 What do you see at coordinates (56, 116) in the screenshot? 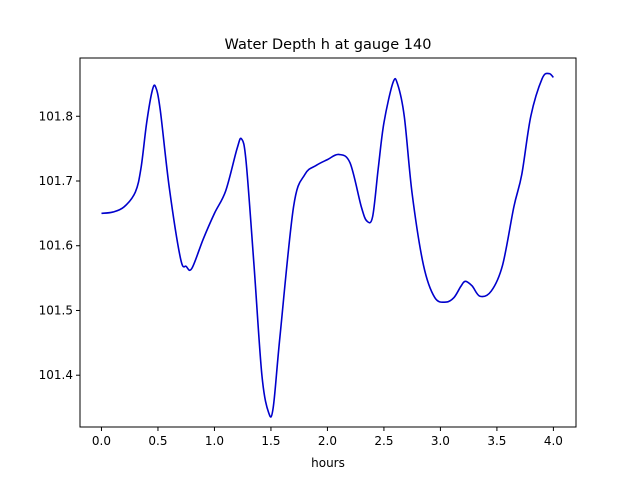
I see `y-tick-label: 101.8` at bounding box center [56, 116].